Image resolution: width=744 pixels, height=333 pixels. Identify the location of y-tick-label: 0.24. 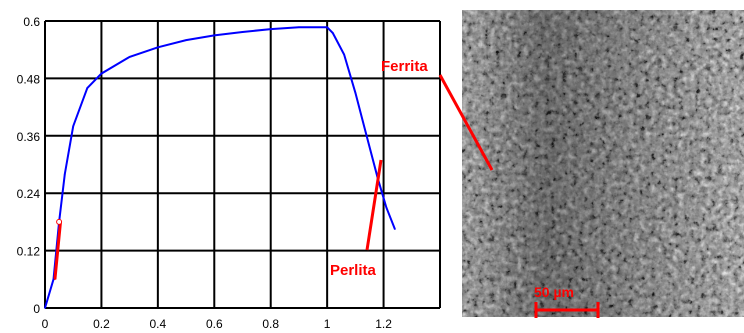
(29, 194).